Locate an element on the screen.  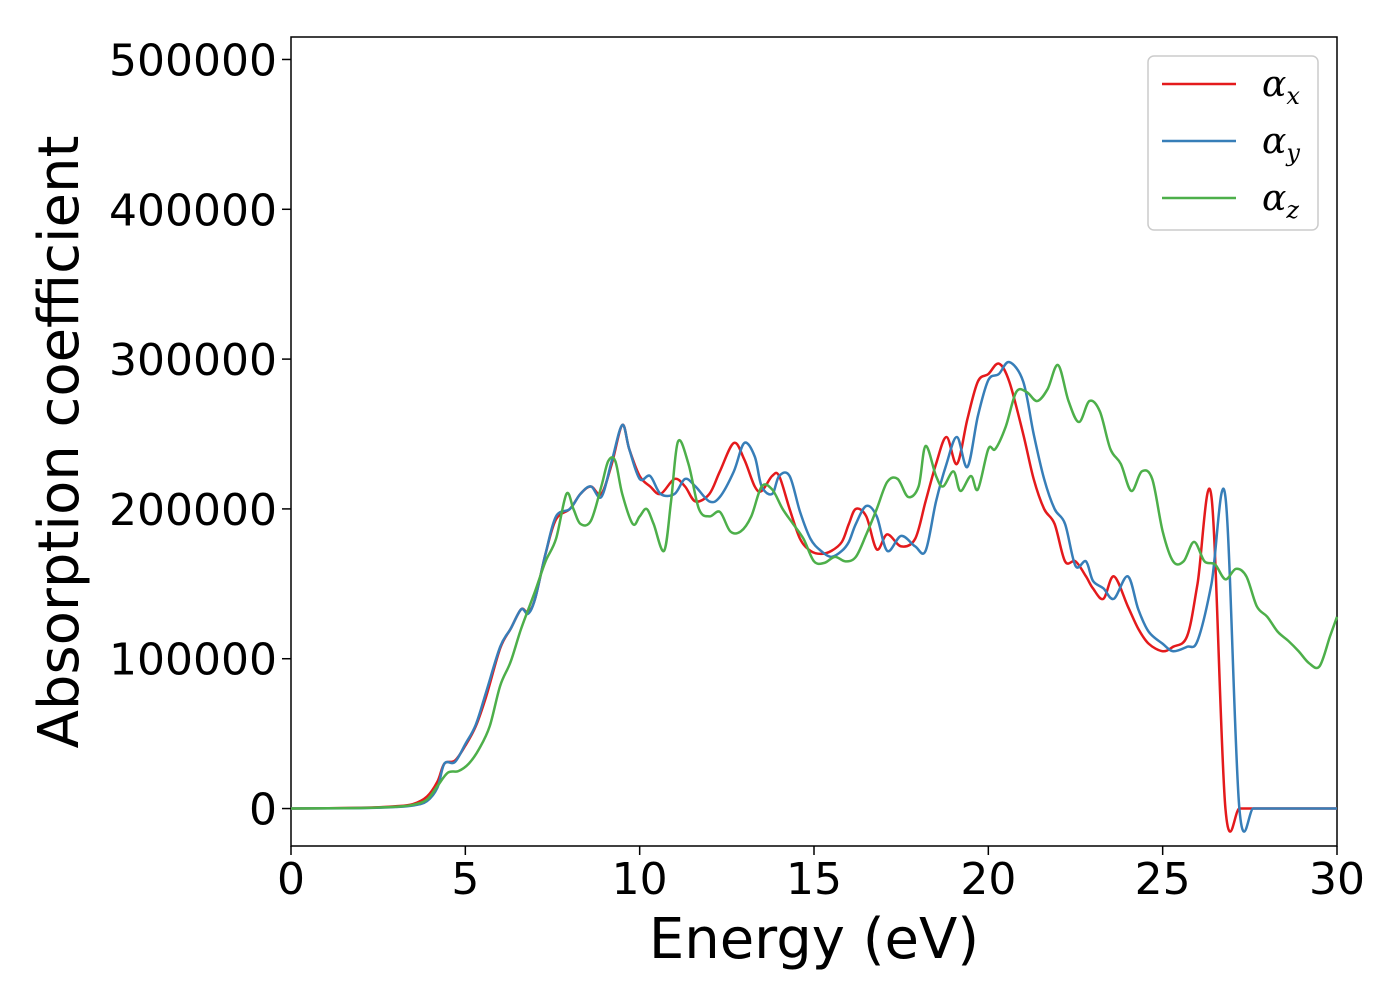
y-tick-label: 100000 is located at coordinates (193, 660).